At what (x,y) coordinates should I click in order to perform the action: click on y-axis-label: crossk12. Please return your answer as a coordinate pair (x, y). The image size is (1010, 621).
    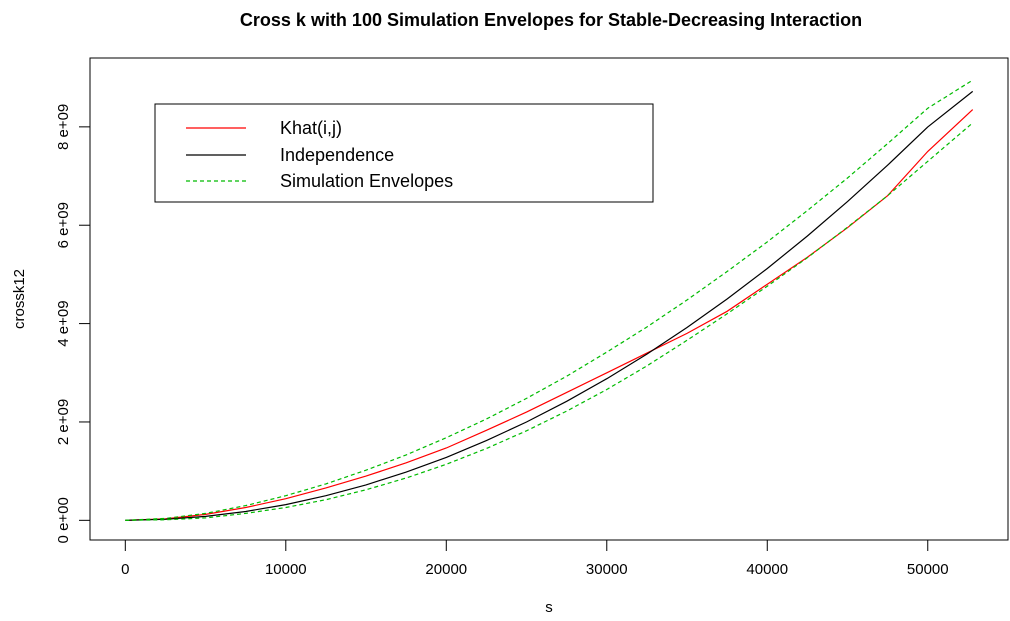
    Looking at the image, I should click on (19, 299).